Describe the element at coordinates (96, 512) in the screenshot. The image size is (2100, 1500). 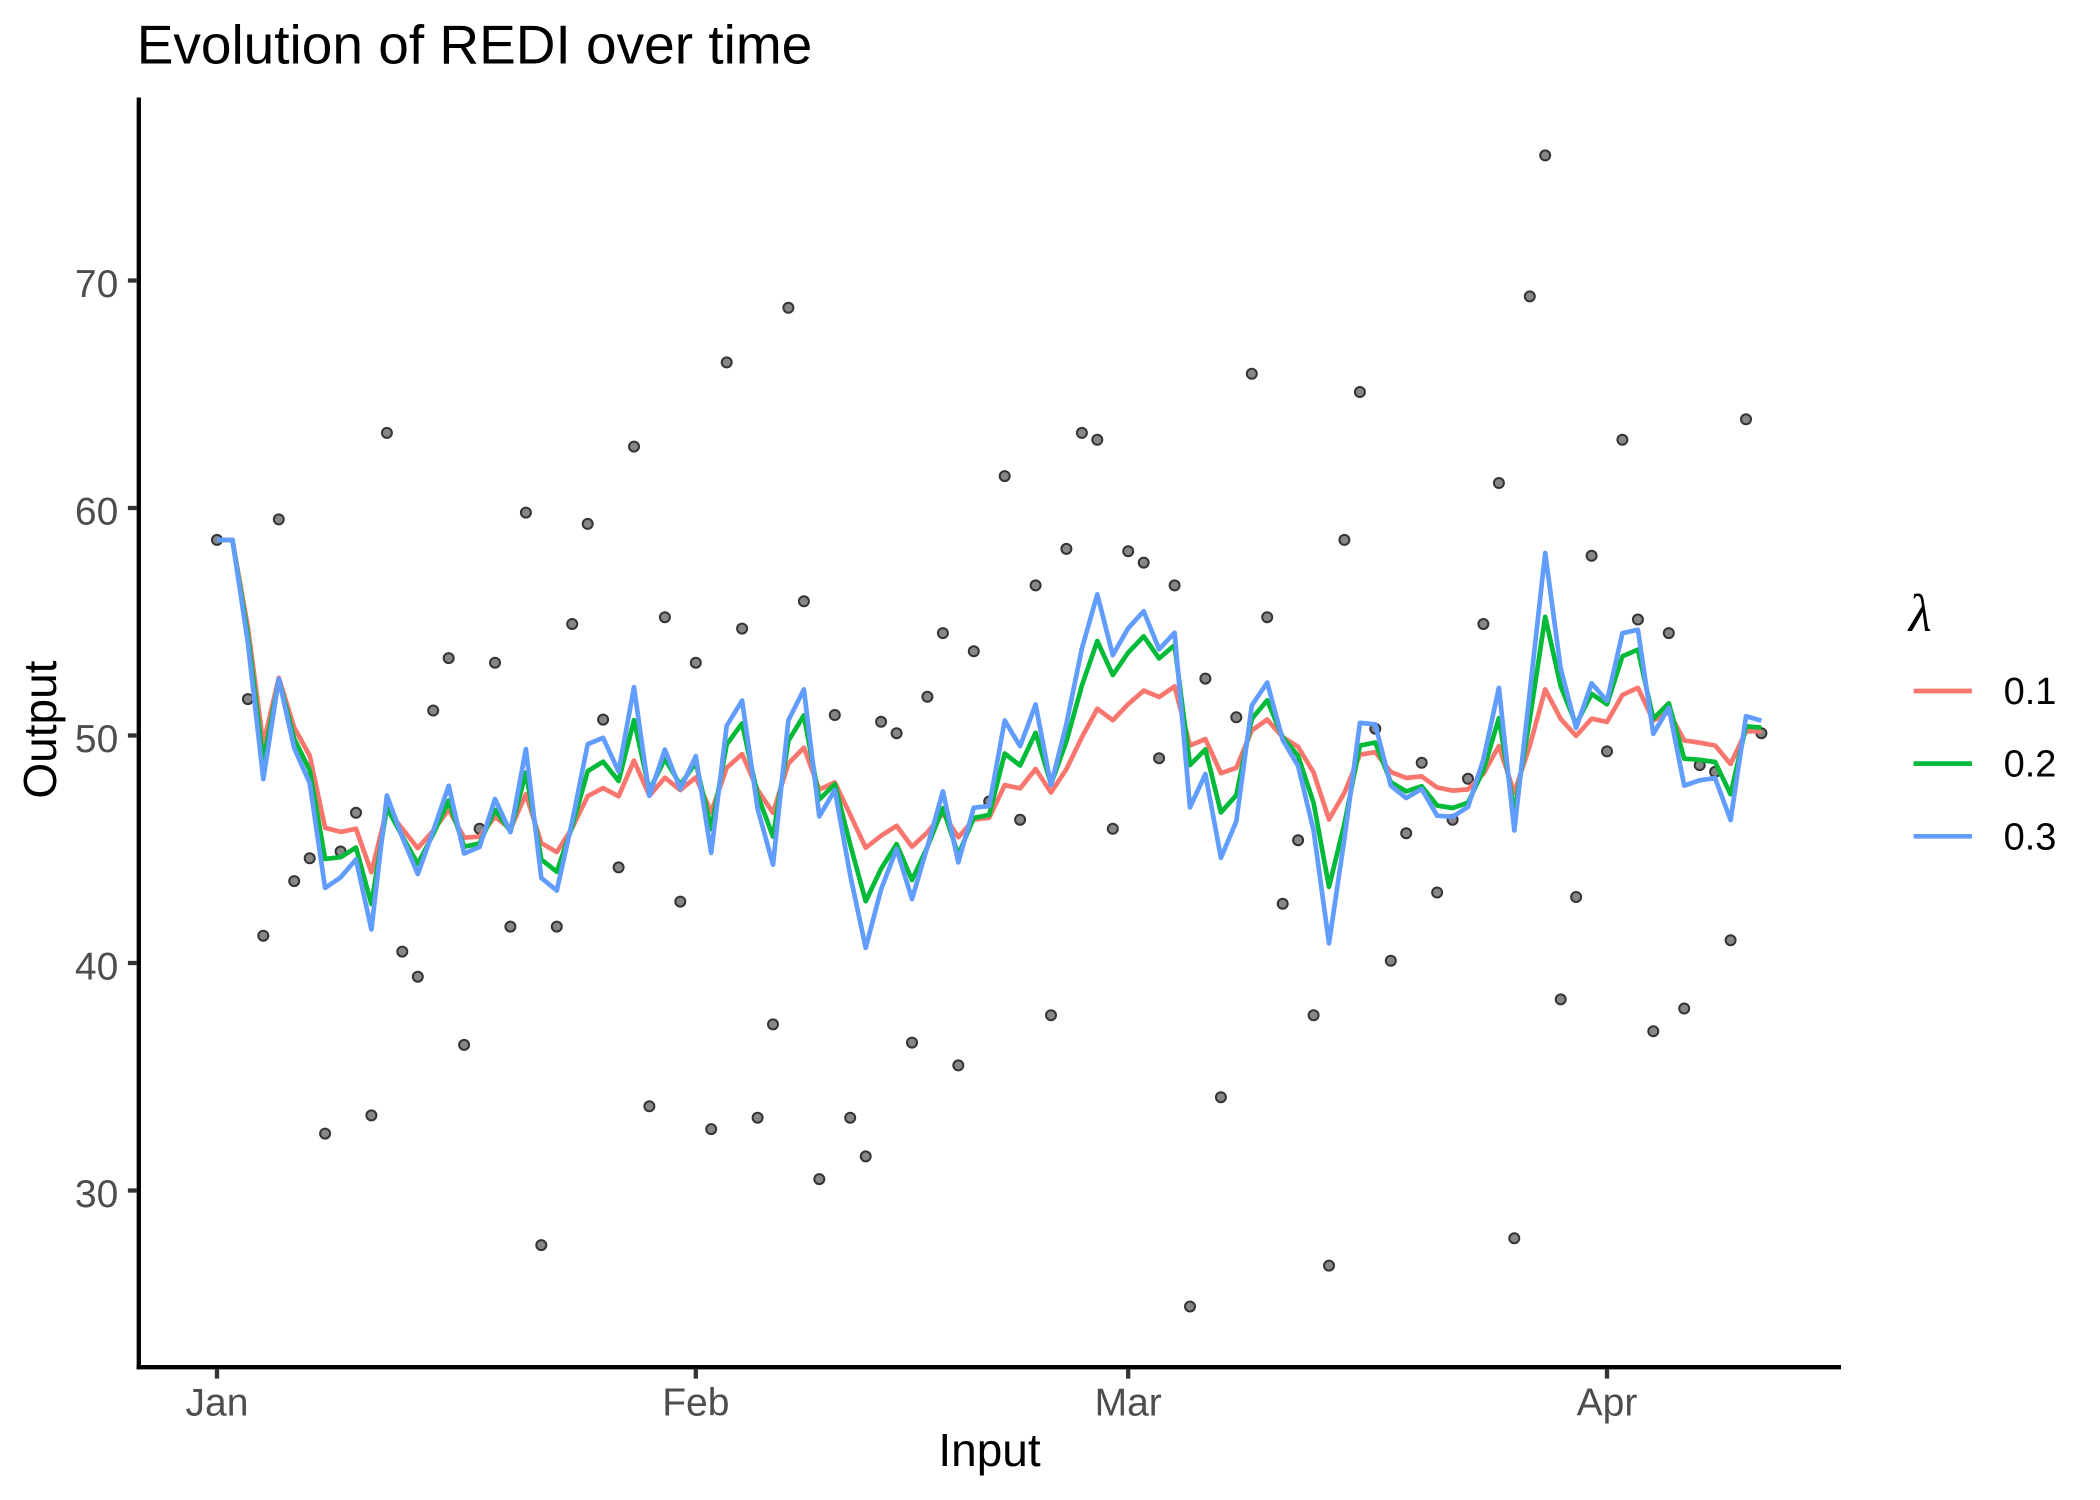
I see `svg-text: 60` at that location.